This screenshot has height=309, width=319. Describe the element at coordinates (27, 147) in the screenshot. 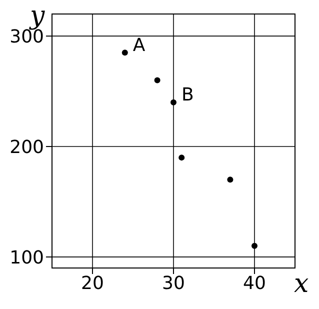

I see `y-tick-label: 200` at that location.